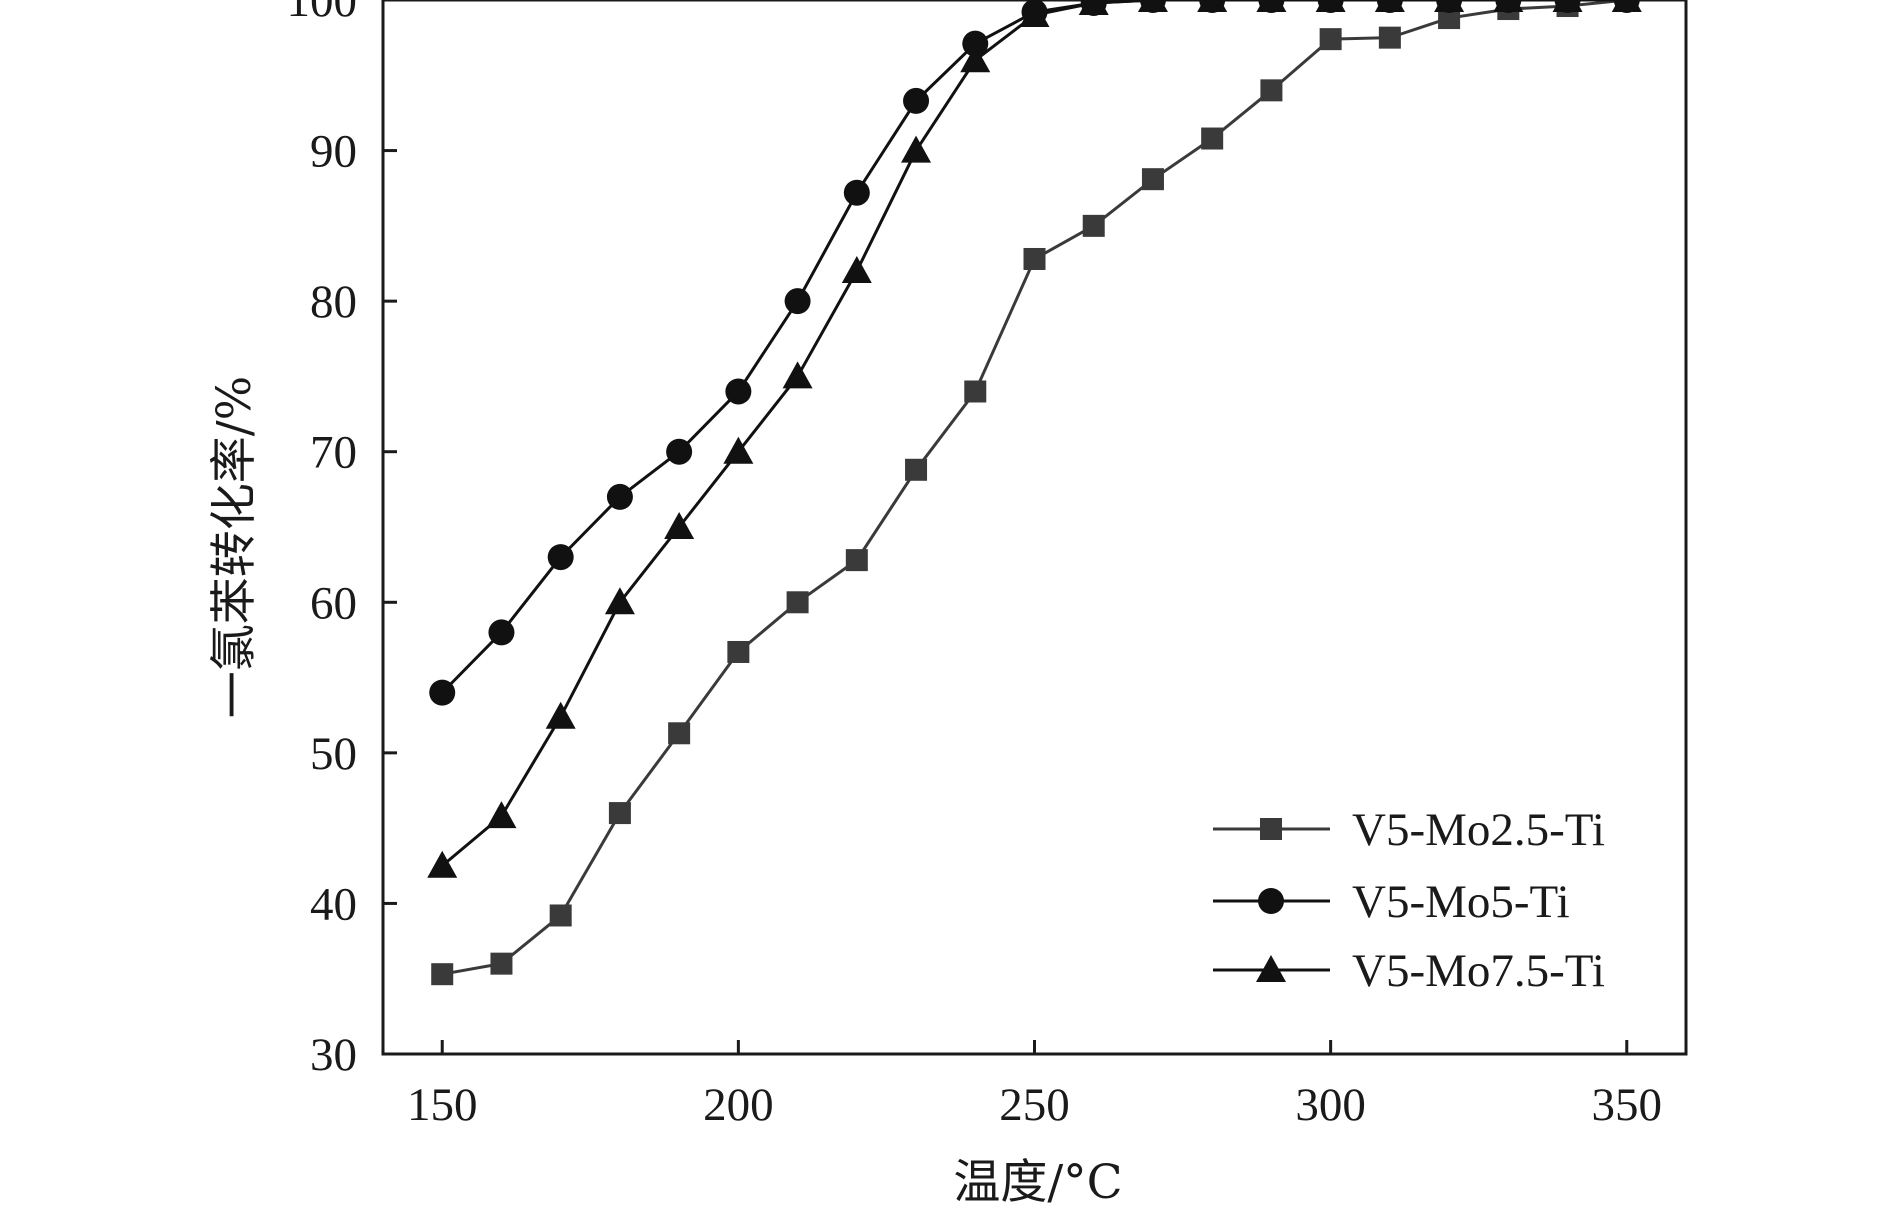  What do you see at coordinates (1271, 968) in the screenshot?
I see `legend-marker-triangle` at bounding box center [1271, 968].